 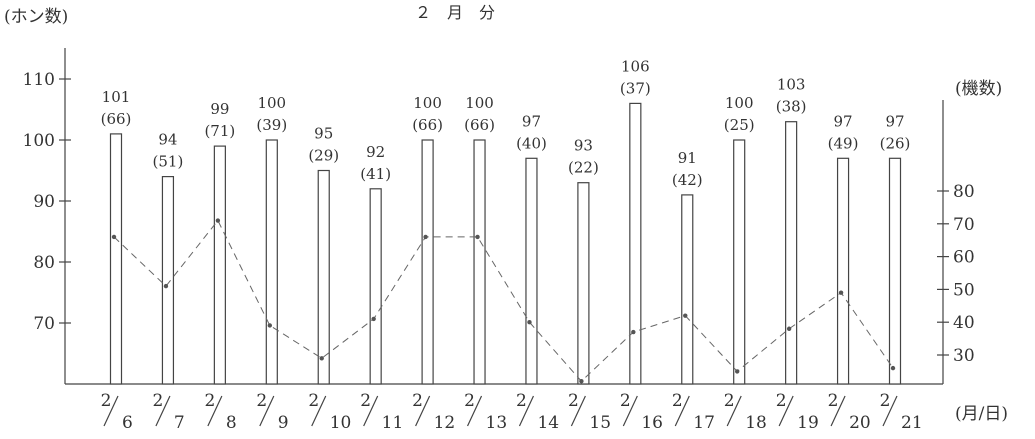 What do you see at coordinates (739, 125) in the screenshot?
I see `line-value-label: (25)` at bounding box center [739, 125].